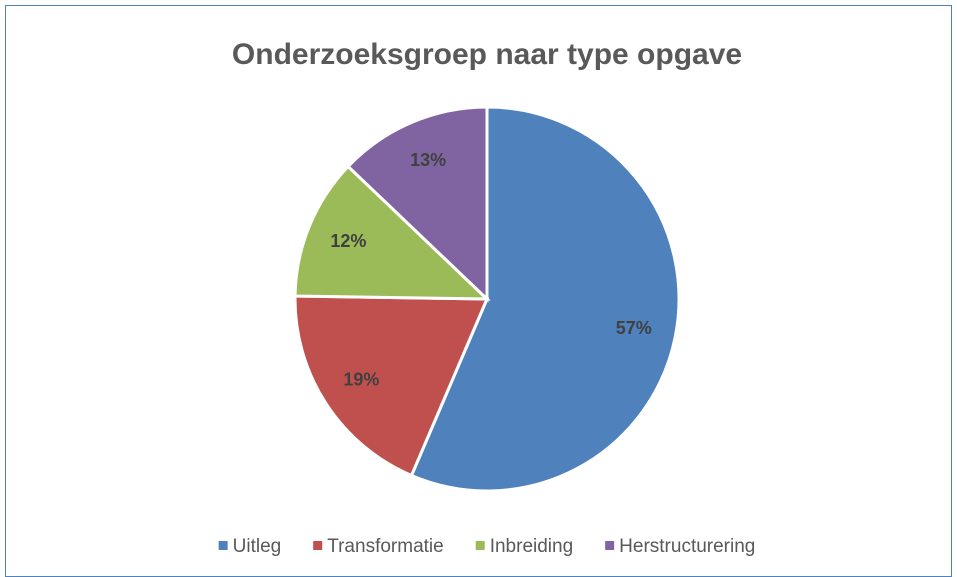 The width and height of the screenshot is (957, 577). What do you see at coordinates (487, 54) in the screenshot?
I see `chart-title: Onderzoeksgroep naar type opgave` at bounding box center [487, 54].